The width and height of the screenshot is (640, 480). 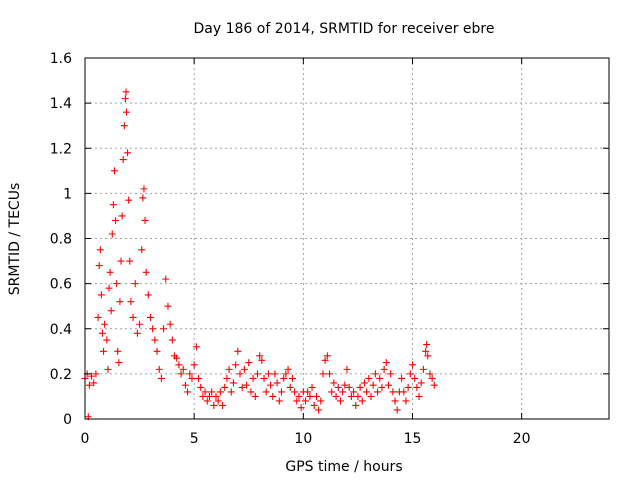 I want to click on y-tick-label: 0, so click(x=67, y=420).